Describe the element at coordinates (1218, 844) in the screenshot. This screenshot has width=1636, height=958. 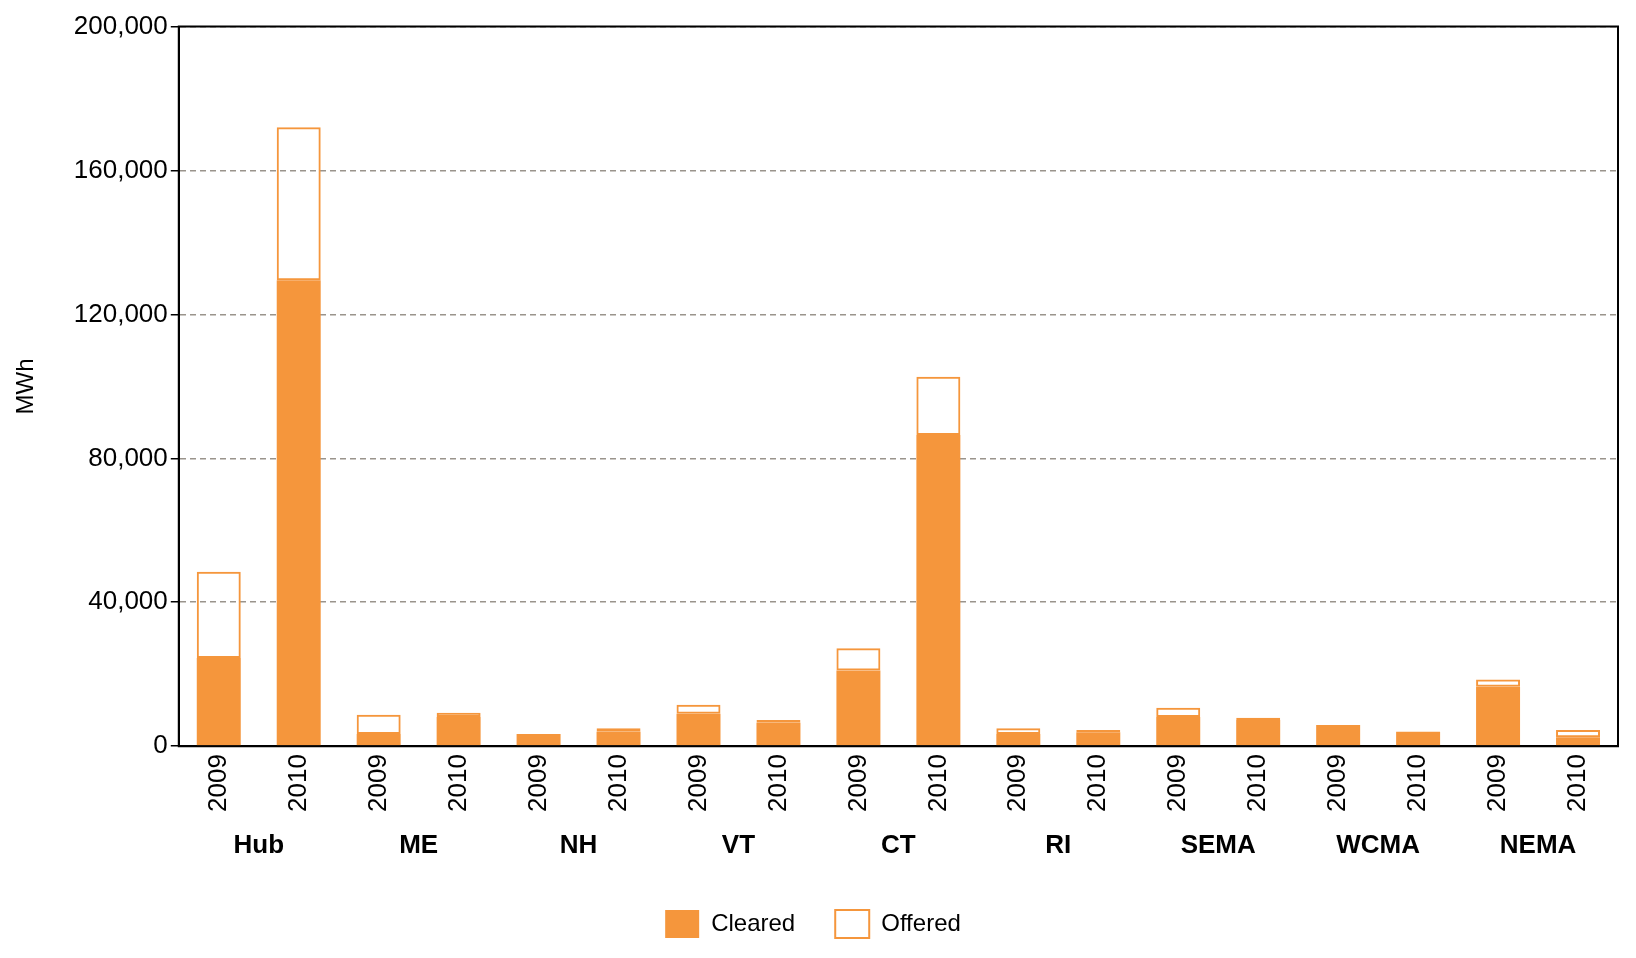
I see `text: SEMA` at that location.